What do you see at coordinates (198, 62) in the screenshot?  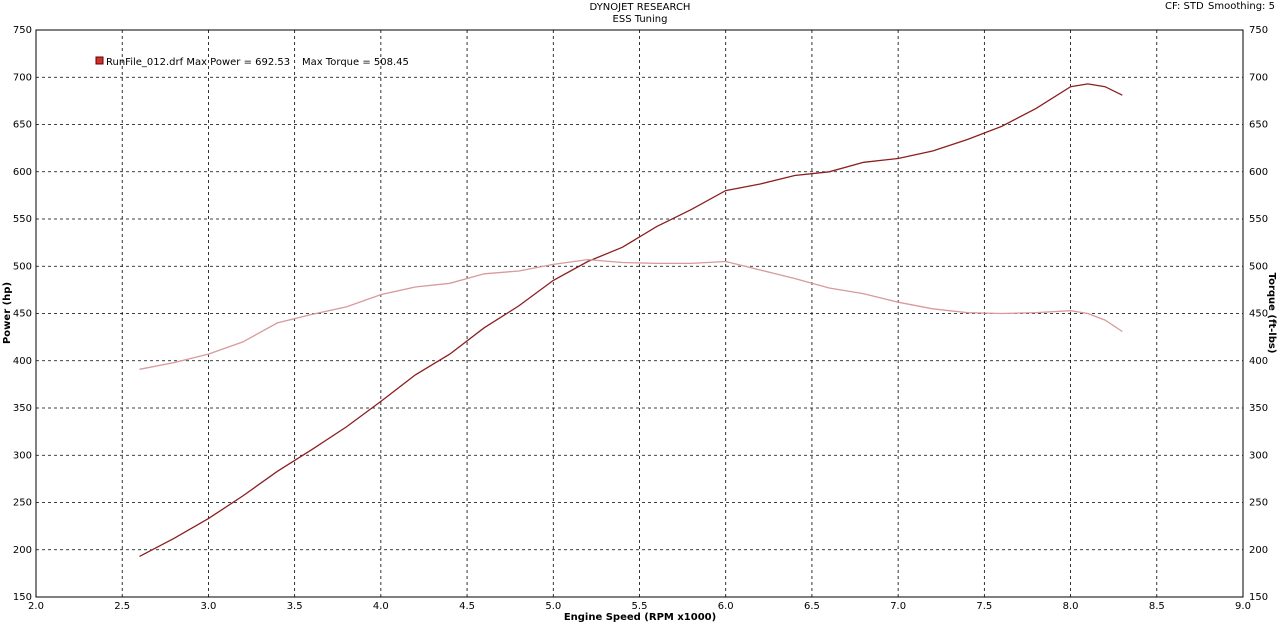 I see `legend-text: RunFile_012.drf Max Power = 692.53` at bounding box center [198, 62].